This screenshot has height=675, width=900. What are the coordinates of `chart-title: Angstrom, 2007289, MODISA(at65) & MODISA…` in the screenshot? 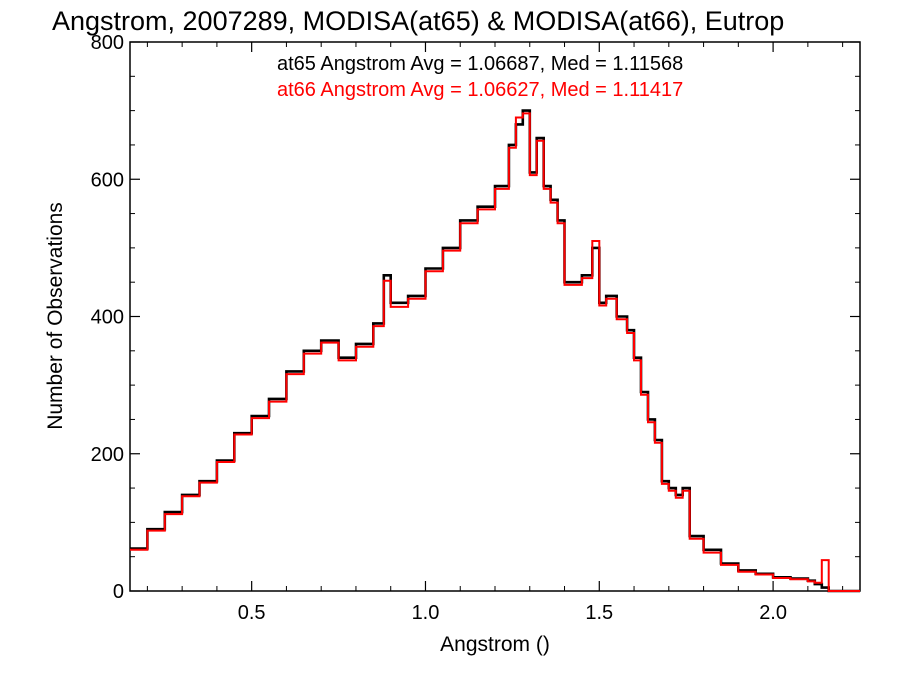 It's located at (418, 21).